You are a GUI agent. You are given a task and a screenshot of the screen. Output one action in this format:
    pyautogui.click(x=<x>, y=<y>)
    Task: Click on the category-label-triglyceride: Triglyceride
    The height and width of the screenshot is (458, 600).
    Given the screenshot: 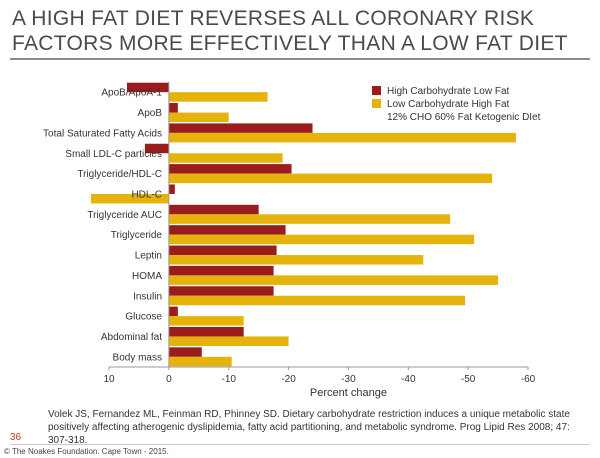 What is the action you would take?
    pyautogui.click(x=137, y=235)
    